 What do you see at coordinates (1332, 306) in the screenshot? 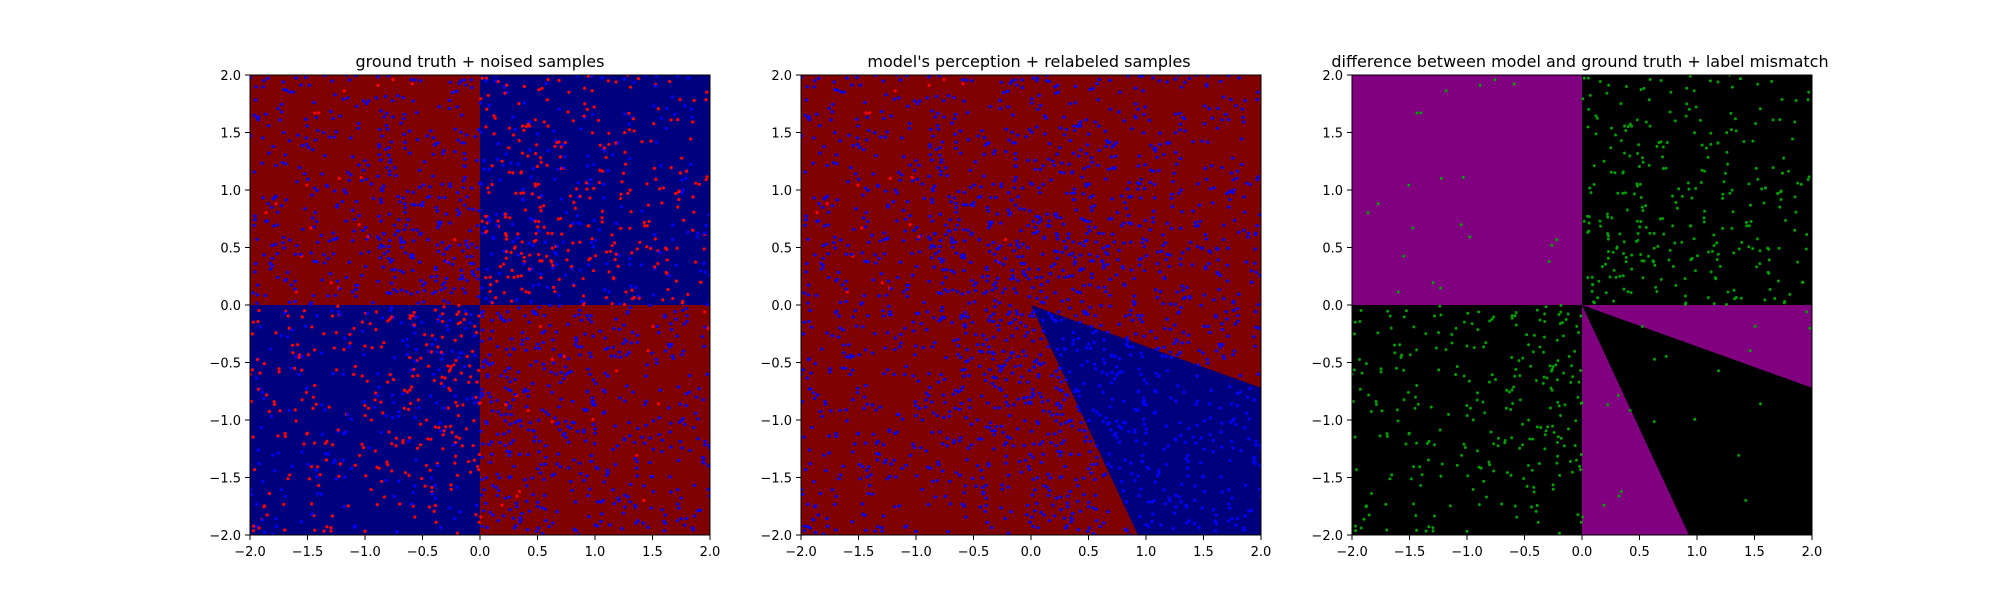
I see `y-tick-label: 0.0` at bounding box center [1332, 306].